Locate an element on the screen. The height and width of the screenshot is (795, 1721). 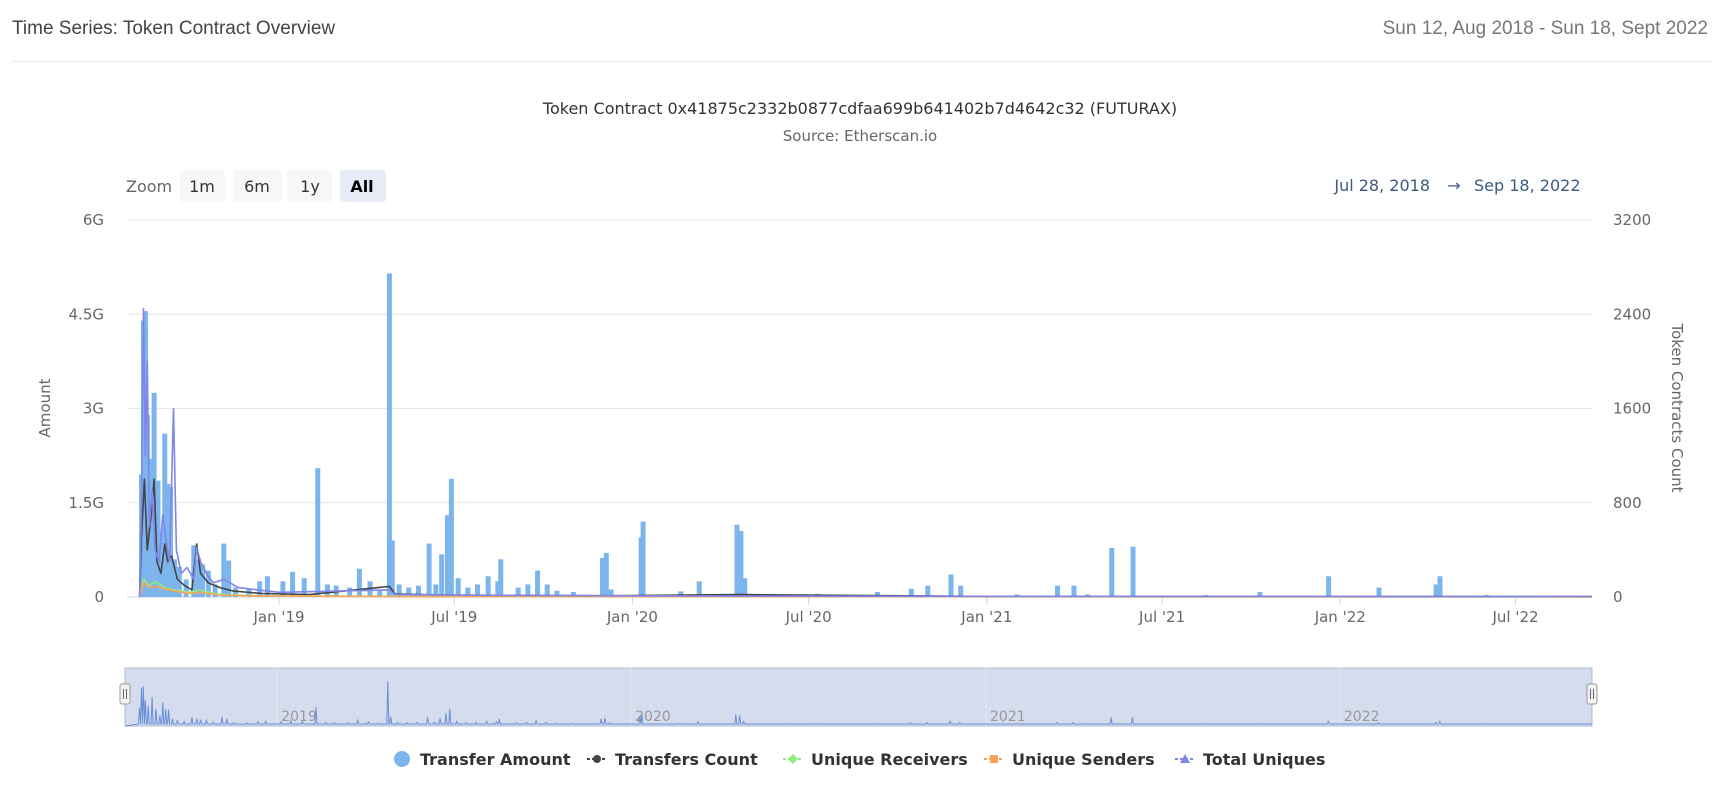
legend-label: Transfers Count is located at coordinates (686, 759).